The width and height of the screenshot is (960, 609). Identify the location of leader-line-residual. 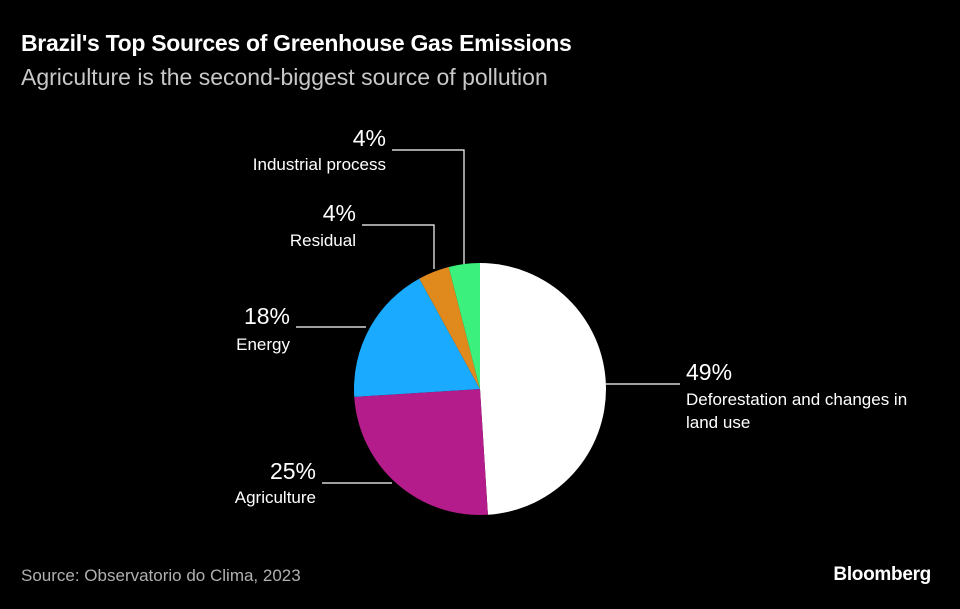
(398, 246).